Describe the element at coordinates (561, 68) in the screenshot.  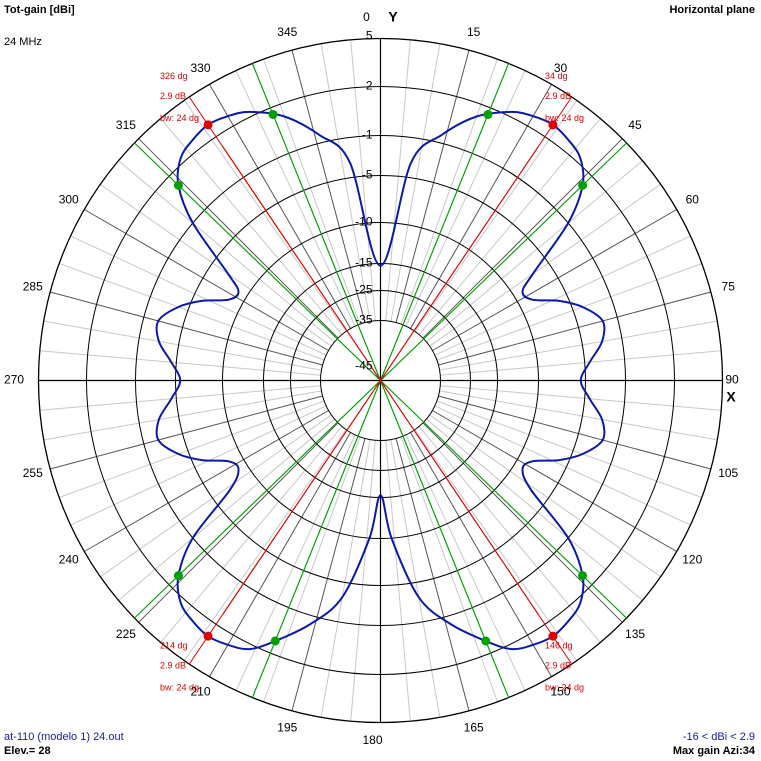
I see `angle-tick-label: 30` at that location.